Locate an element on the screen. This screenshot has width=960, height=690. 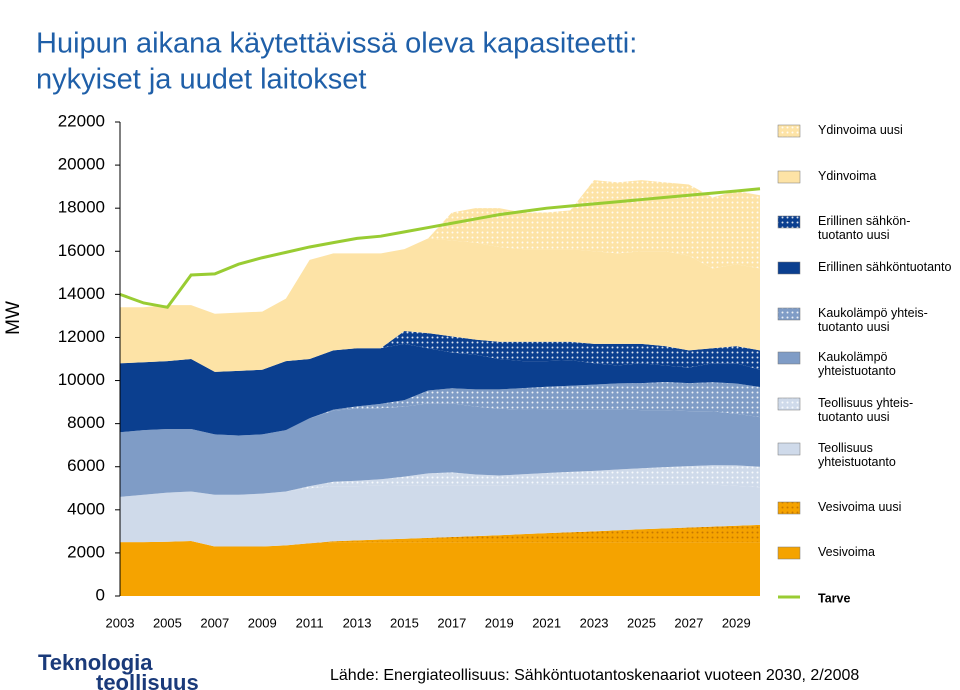
legend-label: Kaukolämpö yhteistuotanto is located at coordinates (857, 364).